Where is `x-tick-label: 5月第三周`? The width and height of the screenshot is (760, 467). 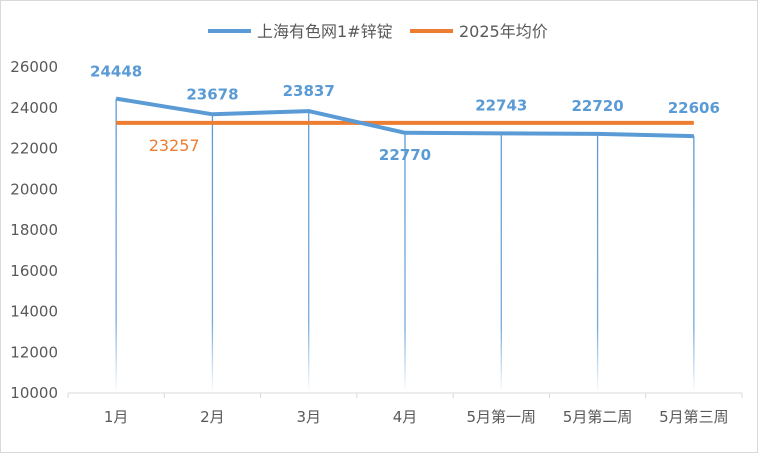 x-tick-label: 5月第三周 is located at coordinates (694, 417).